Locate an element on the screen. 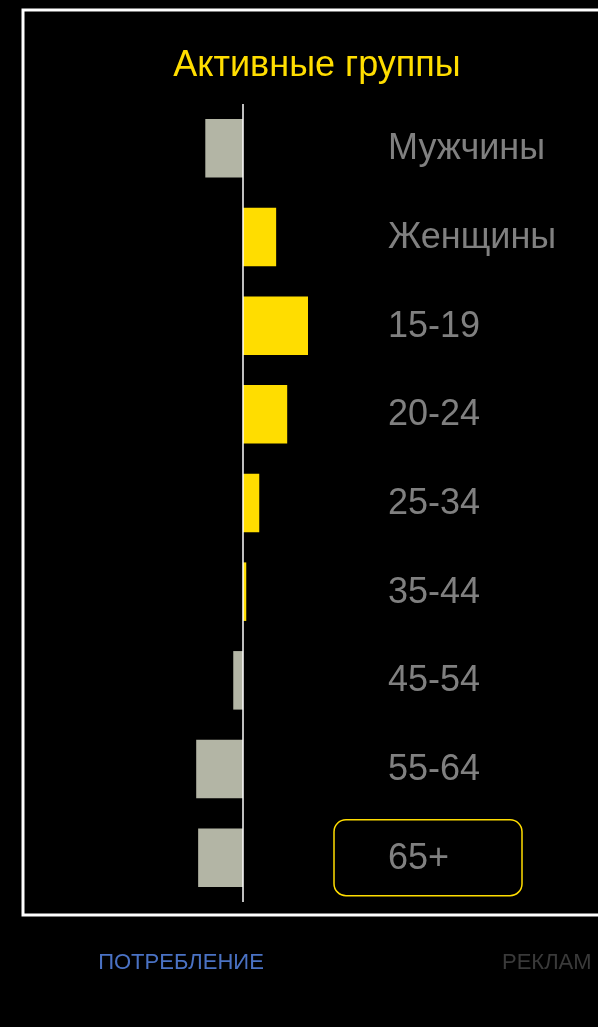  y-tick-label: 15-19 is located at coordinates (434, 324).